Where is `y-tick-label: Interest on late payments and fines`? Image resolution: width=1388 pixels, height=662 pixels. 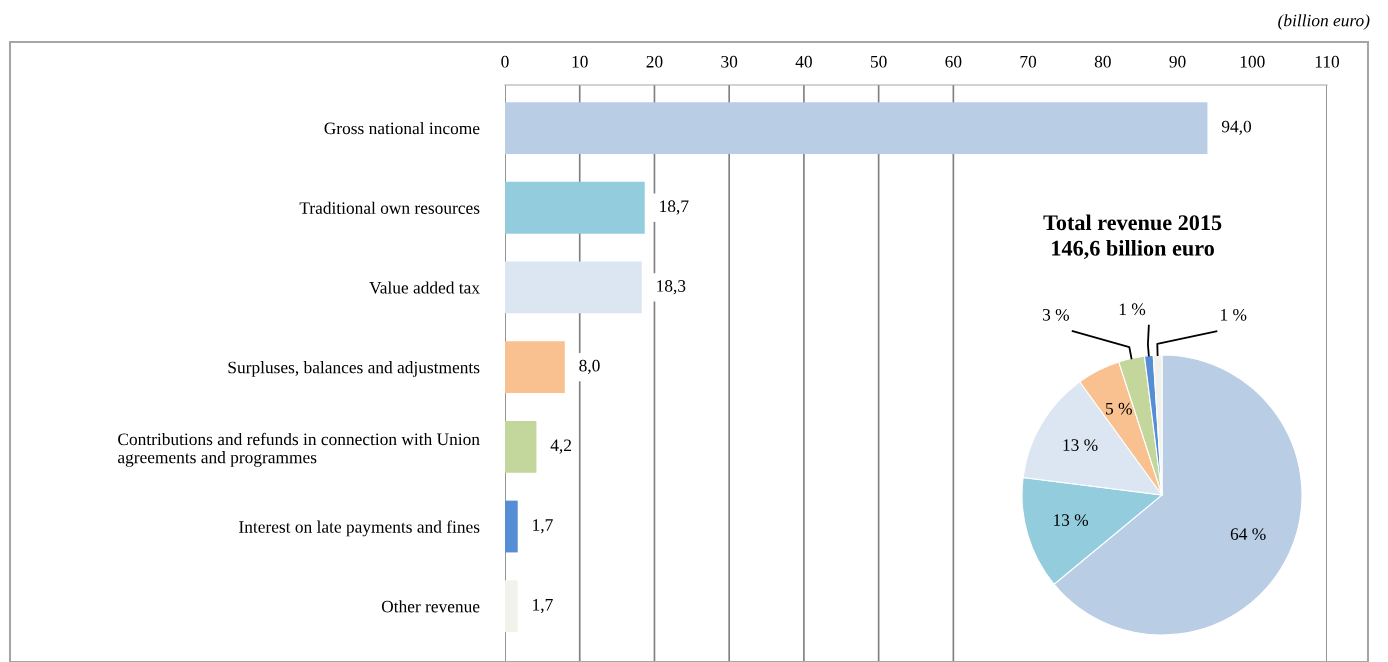 y-tick-label: Interest on late payments and fines is located at coordinates (359, 528).